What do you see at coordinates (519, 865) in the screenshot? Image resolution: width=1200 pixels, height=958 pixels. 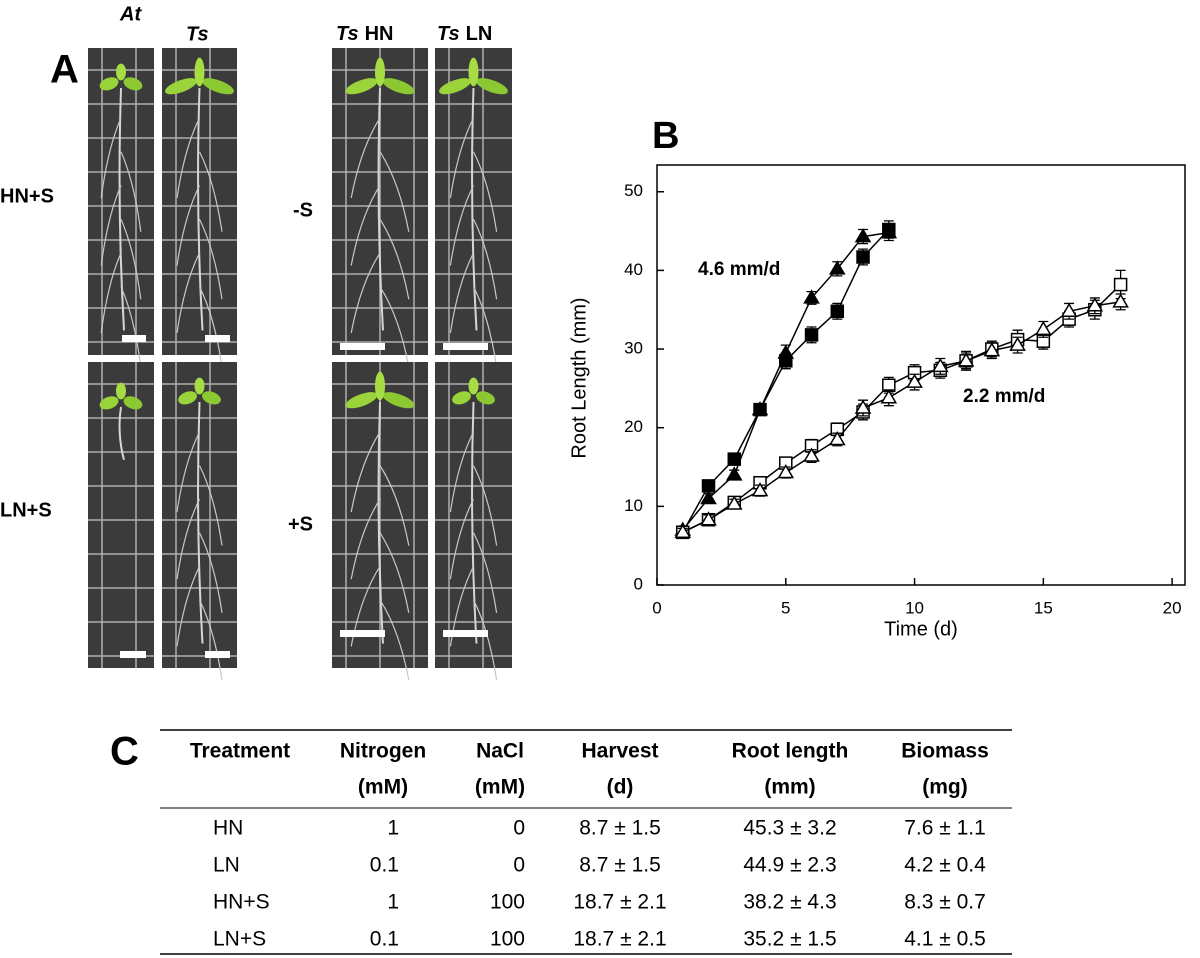 I see `table-cell: 0` at bounding box center [519, 865].